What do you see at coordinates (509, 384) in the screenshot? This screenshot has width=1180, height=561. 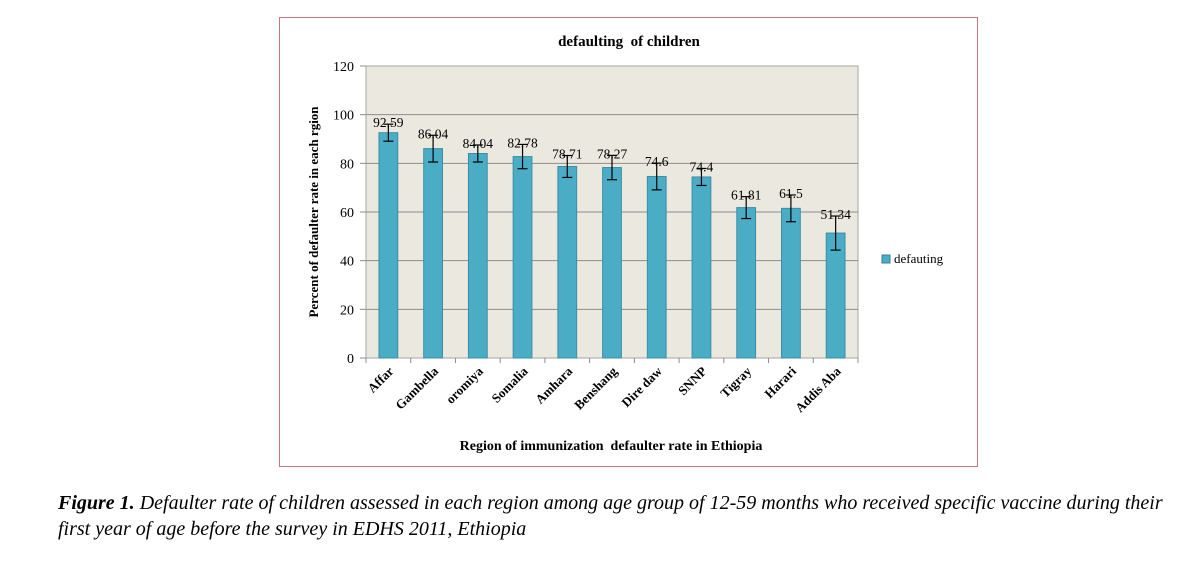 I see `x-tick-label: Somalia` at bounding box center [509, 384].